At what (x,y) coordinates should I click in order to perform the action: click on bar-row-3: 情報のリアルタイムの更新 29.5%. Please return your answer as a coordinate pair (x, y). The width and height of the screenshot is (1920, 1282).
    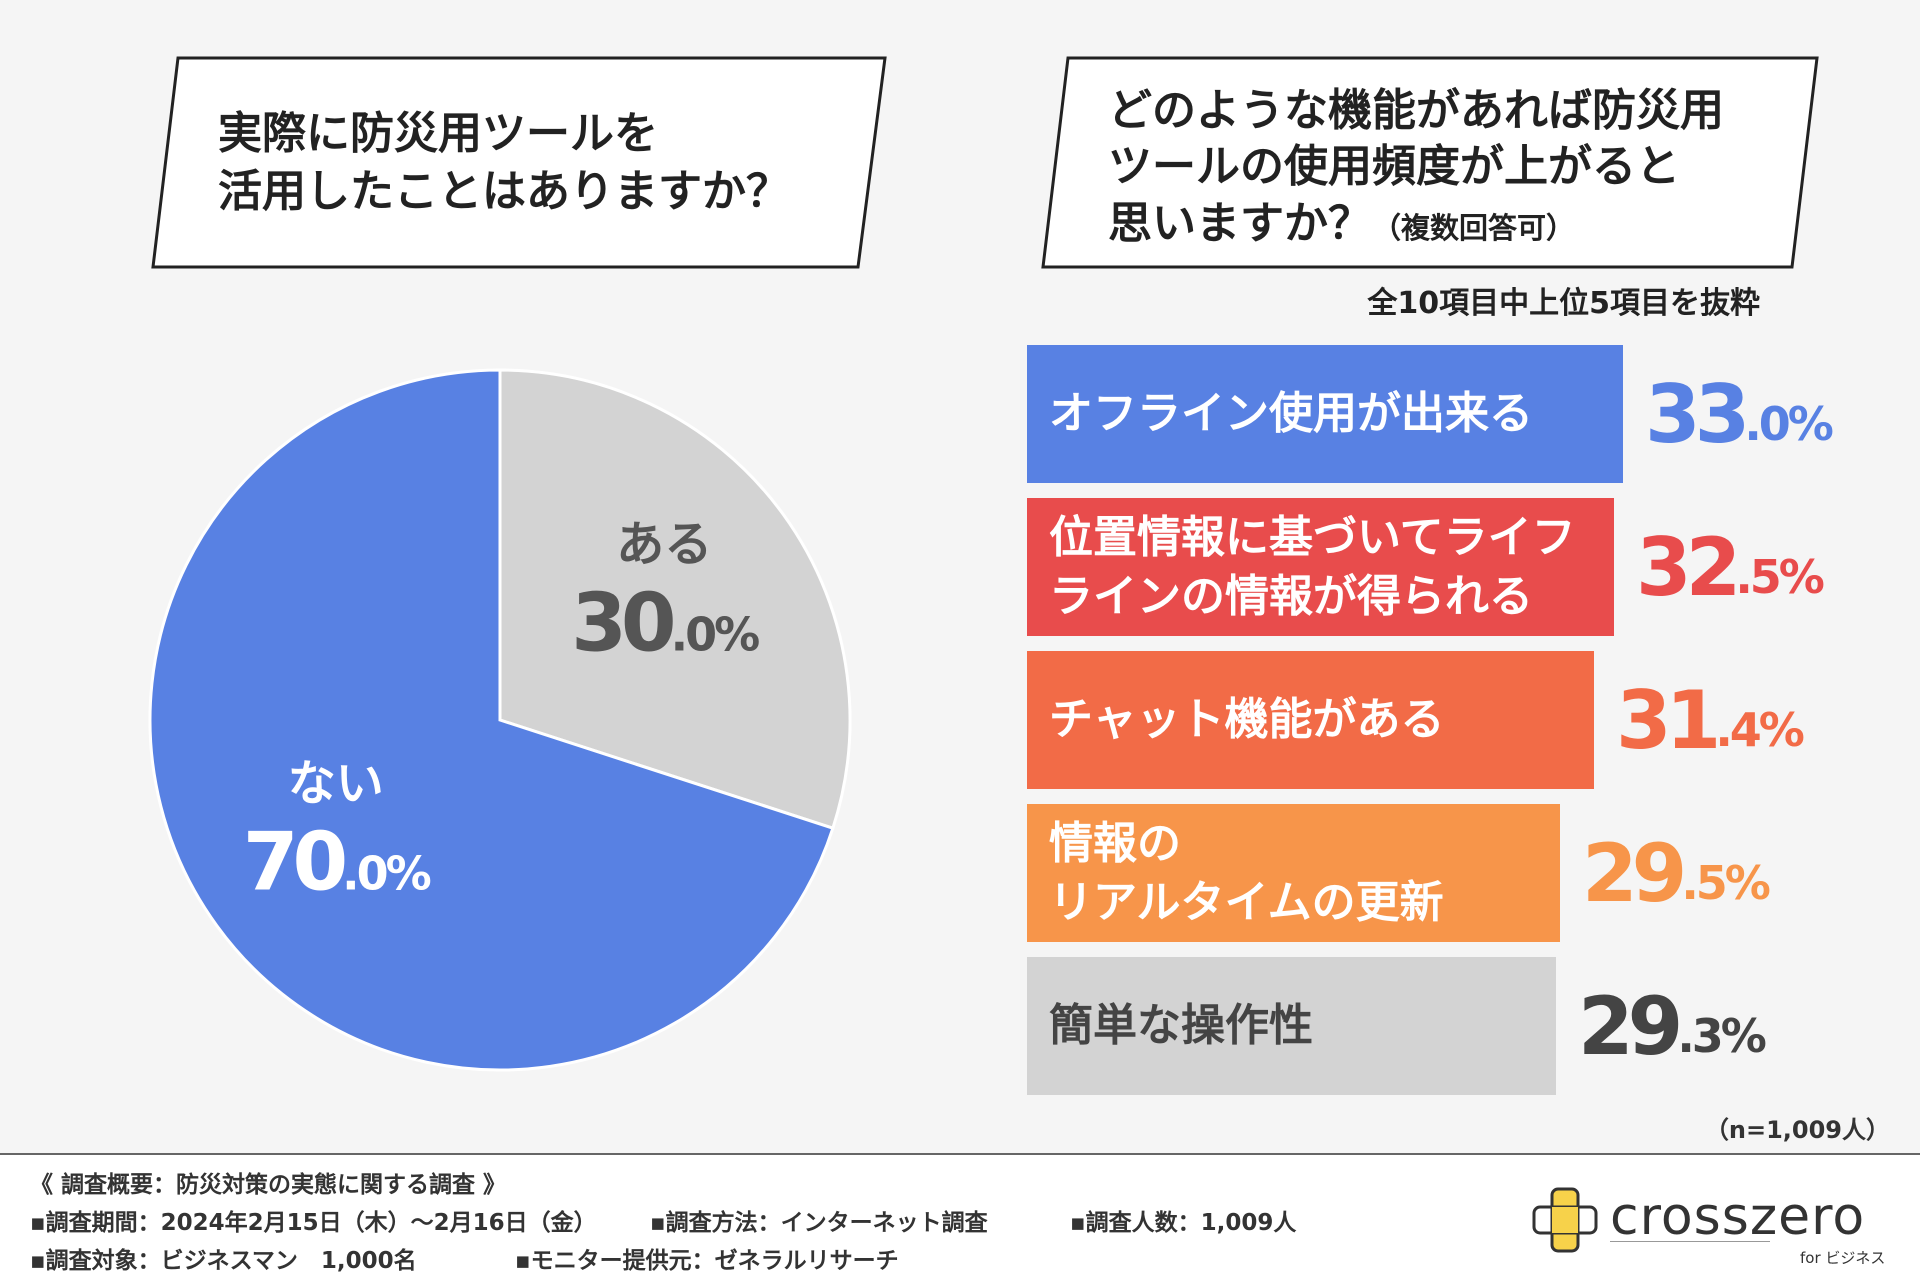
    Looking at the image, I should click on (1408, 873).